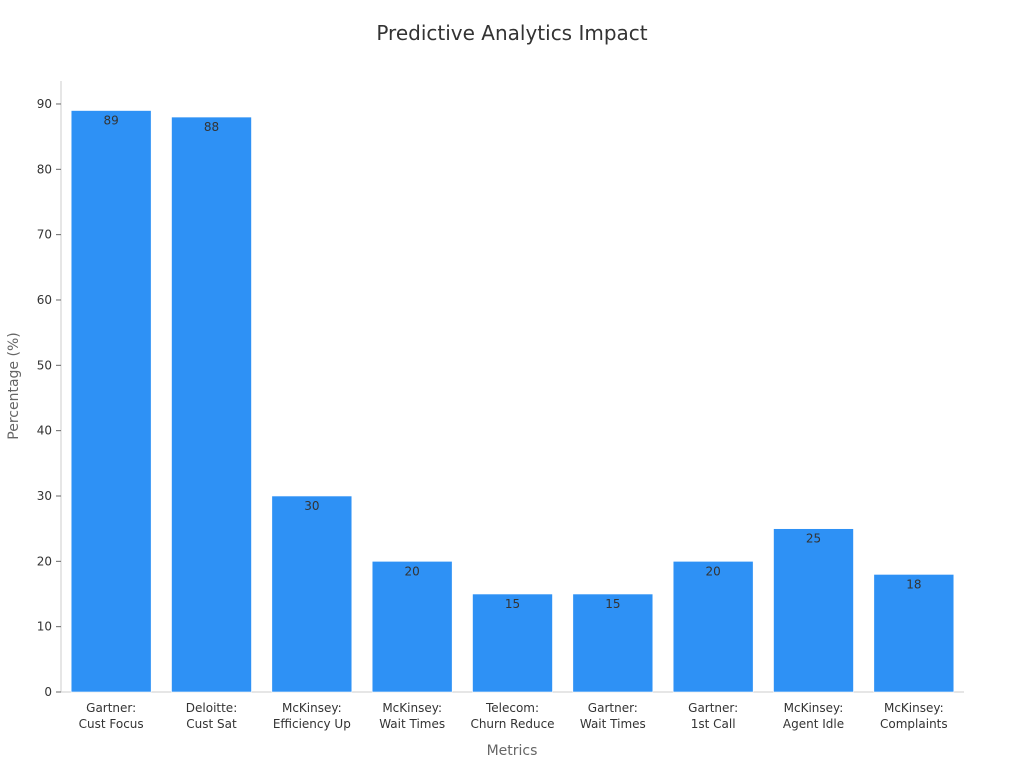 This screenshot has width=1024, height=768. What do you see at coordinates (49, 398) in the screenshot?
I see `y-axis-ticks: 0 10 20 30 40 50 60 70 80 90` at bounding box center [49, 398].